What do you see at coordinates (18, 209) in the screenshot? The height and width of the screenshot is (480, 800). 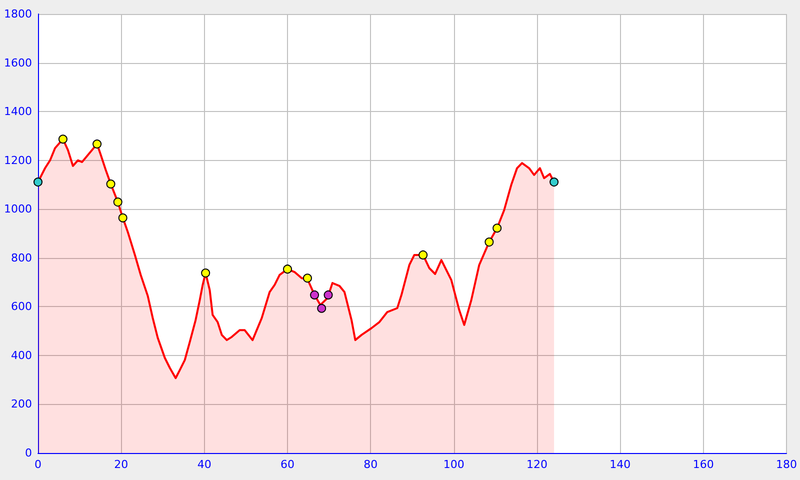 I see `y-tick-label: 1000` at bounding box center [18, 209].